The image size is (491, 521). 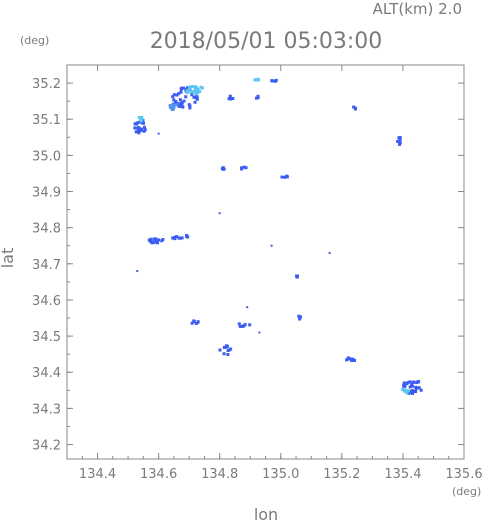 What do you see at coordinates (466, 491) in the screenshot?
I see `x-unit-label: (deg)` at bounding box center [466, 491].